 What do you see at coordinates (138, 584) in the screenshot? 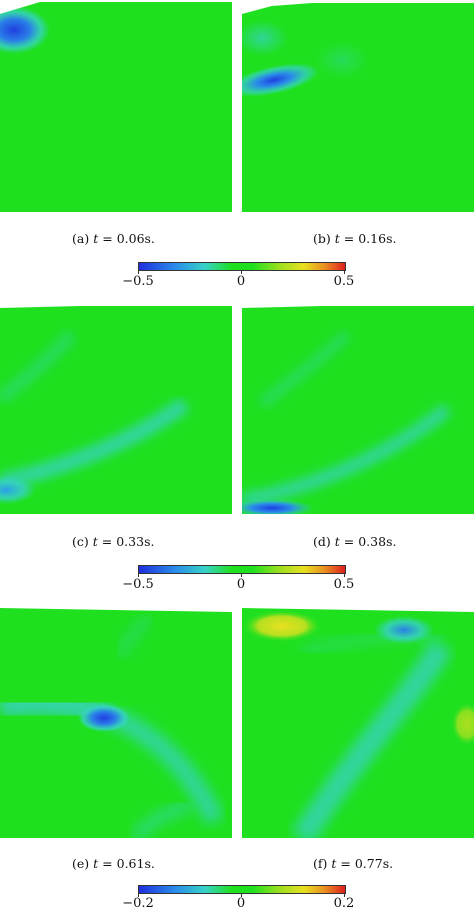
I see `colorbar-2-min: −0.5` at bounding box center [138, 584].